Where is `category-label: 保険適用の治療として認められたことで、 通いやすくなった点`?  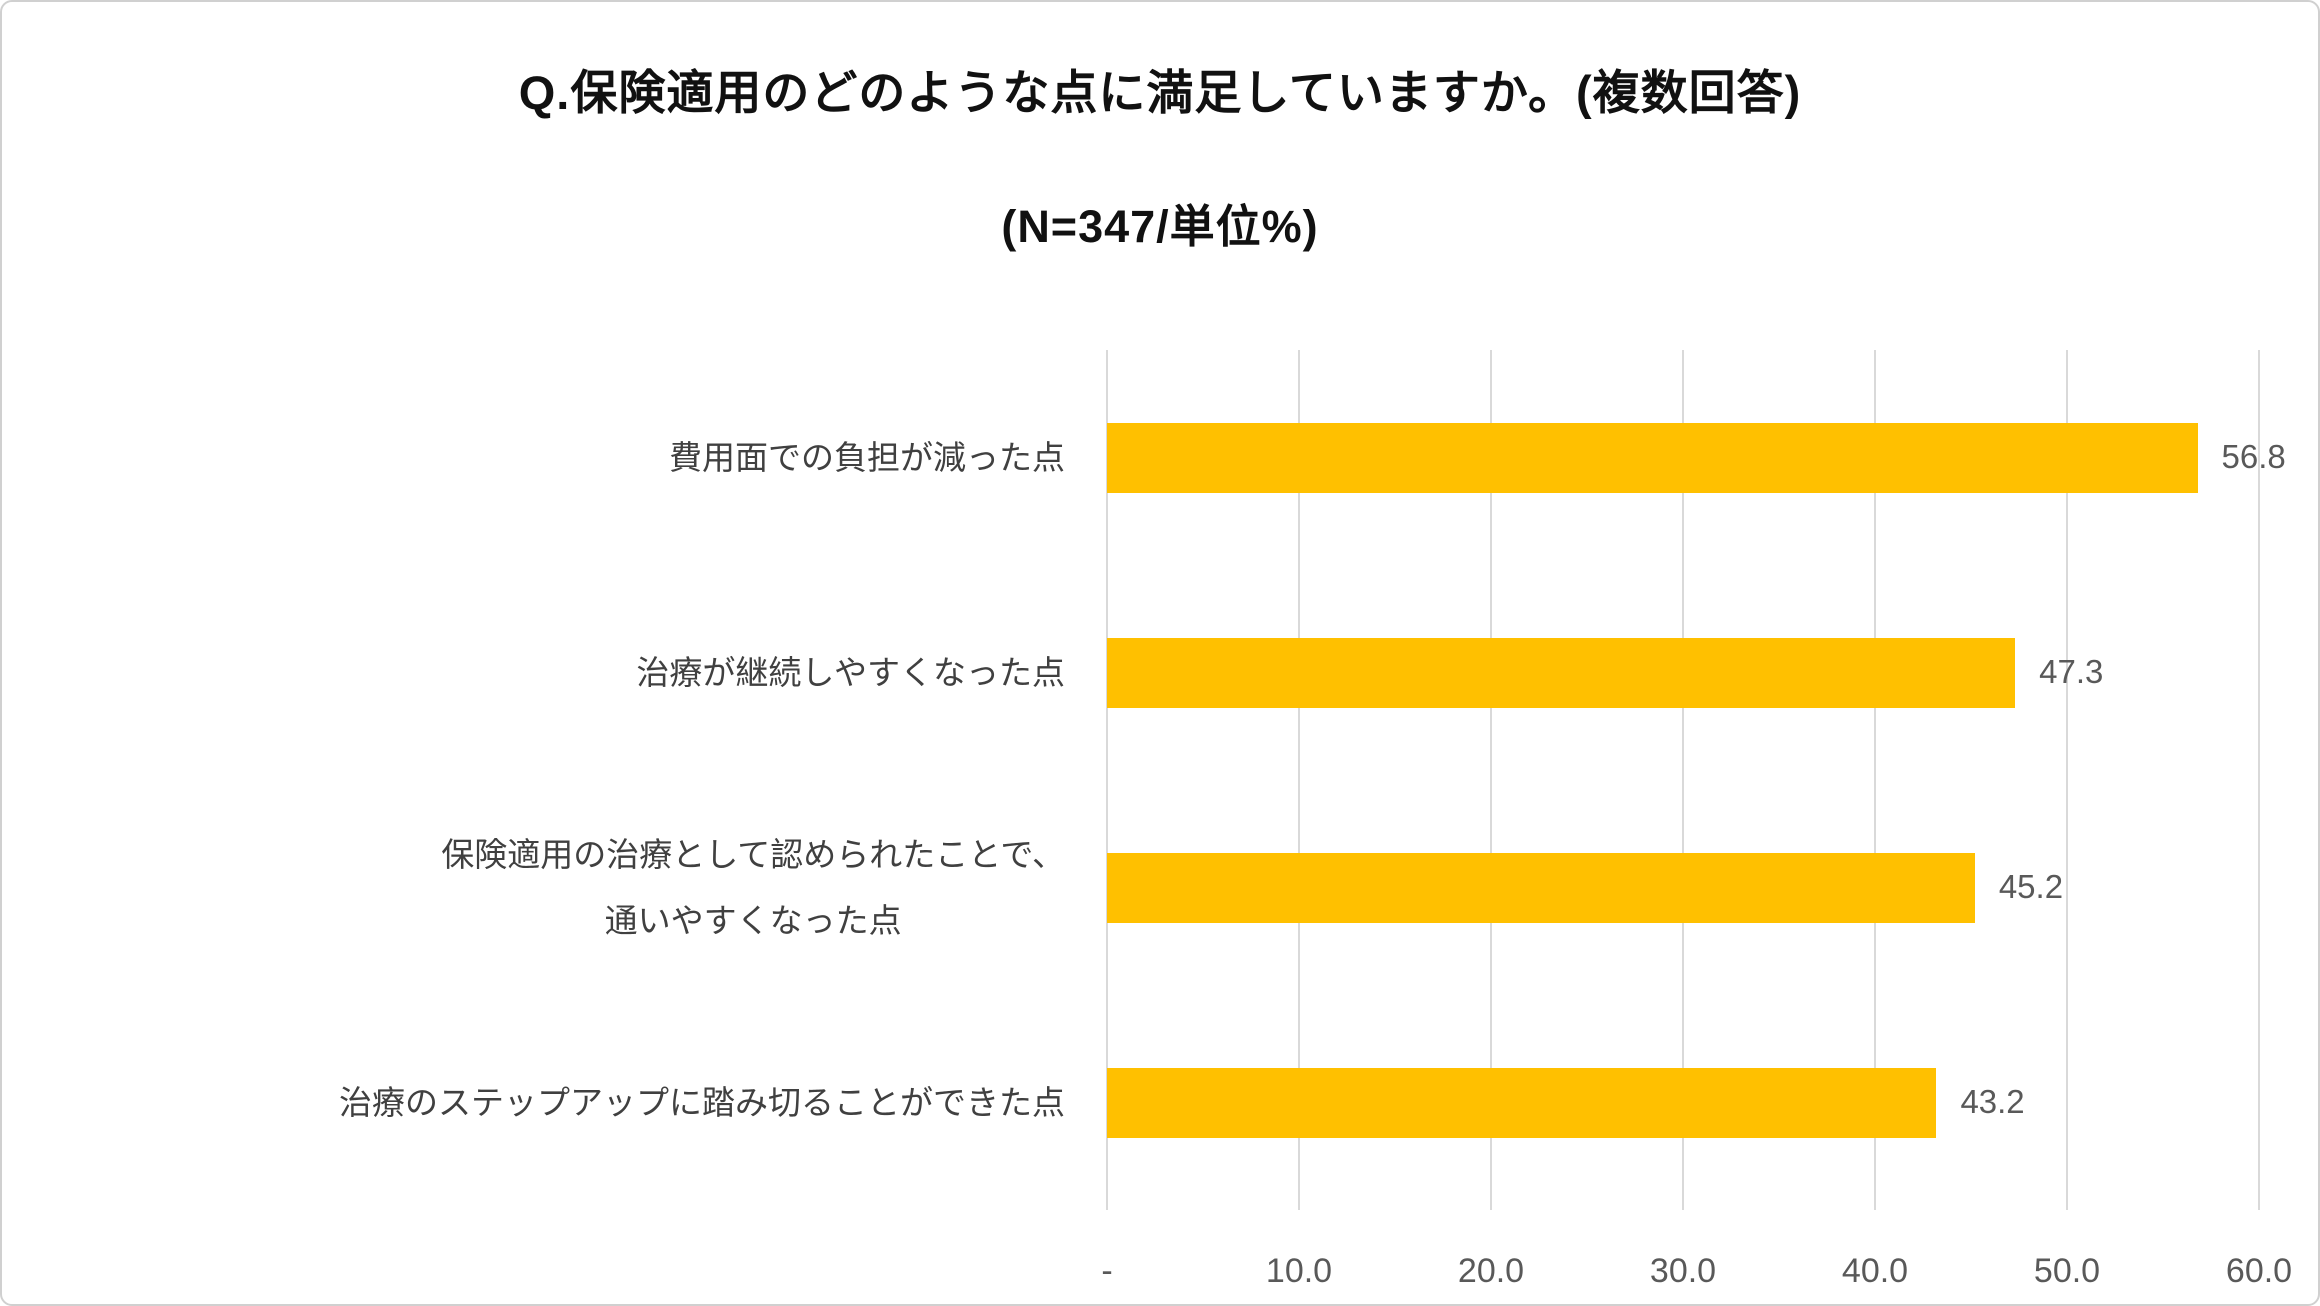
category-label: 保険適用の治療として認められたことで、 通いやすくなった点 is located at coordinates (753, 887).